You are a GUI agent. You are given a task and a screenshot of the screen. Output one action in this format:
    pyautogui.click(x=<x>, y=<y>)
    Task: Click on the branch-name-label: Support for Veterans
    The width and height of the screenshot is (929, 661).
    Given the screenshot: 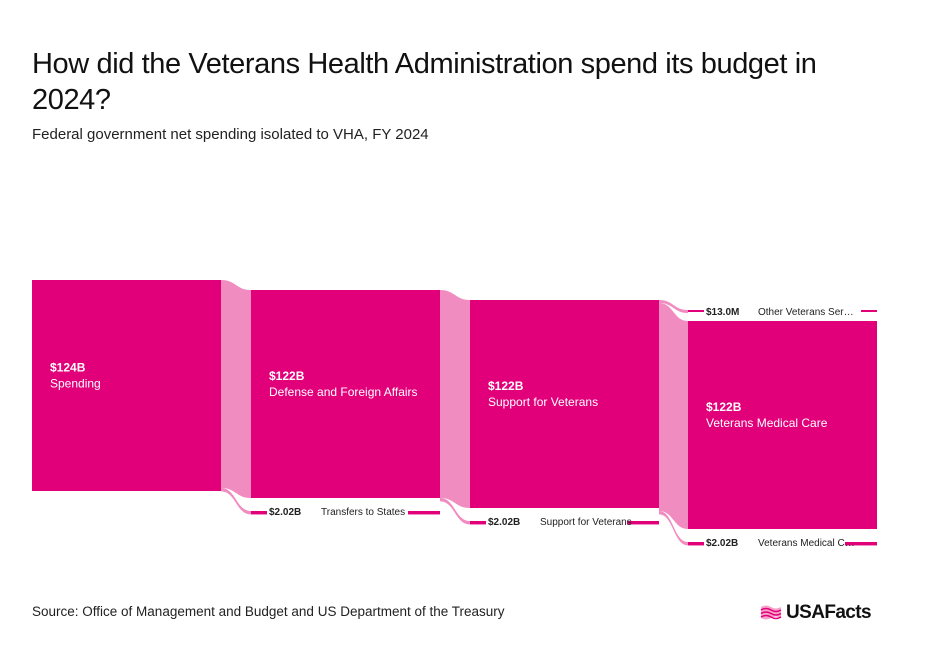 What is the action you would take?
    pyautogui.click(x=586, y=522)
    